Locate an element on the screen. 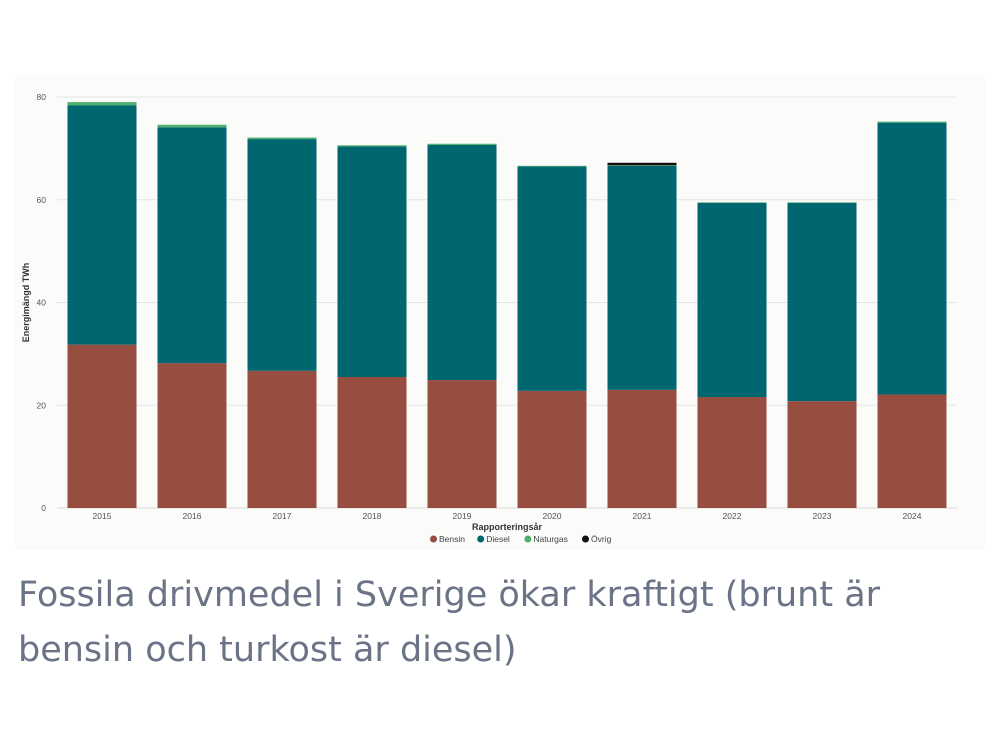  x-tick-label: 2019 is located at coordinates (462, 516).